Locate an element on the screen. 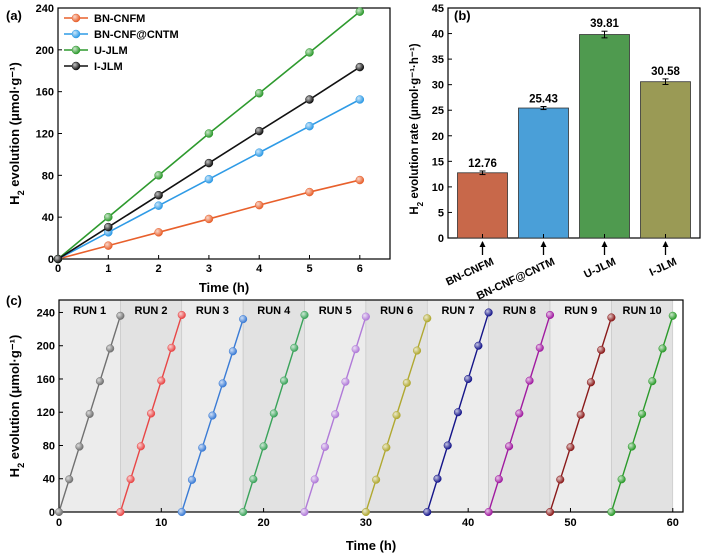  x-tick-label: 60 is located at coordinates (673, 523).